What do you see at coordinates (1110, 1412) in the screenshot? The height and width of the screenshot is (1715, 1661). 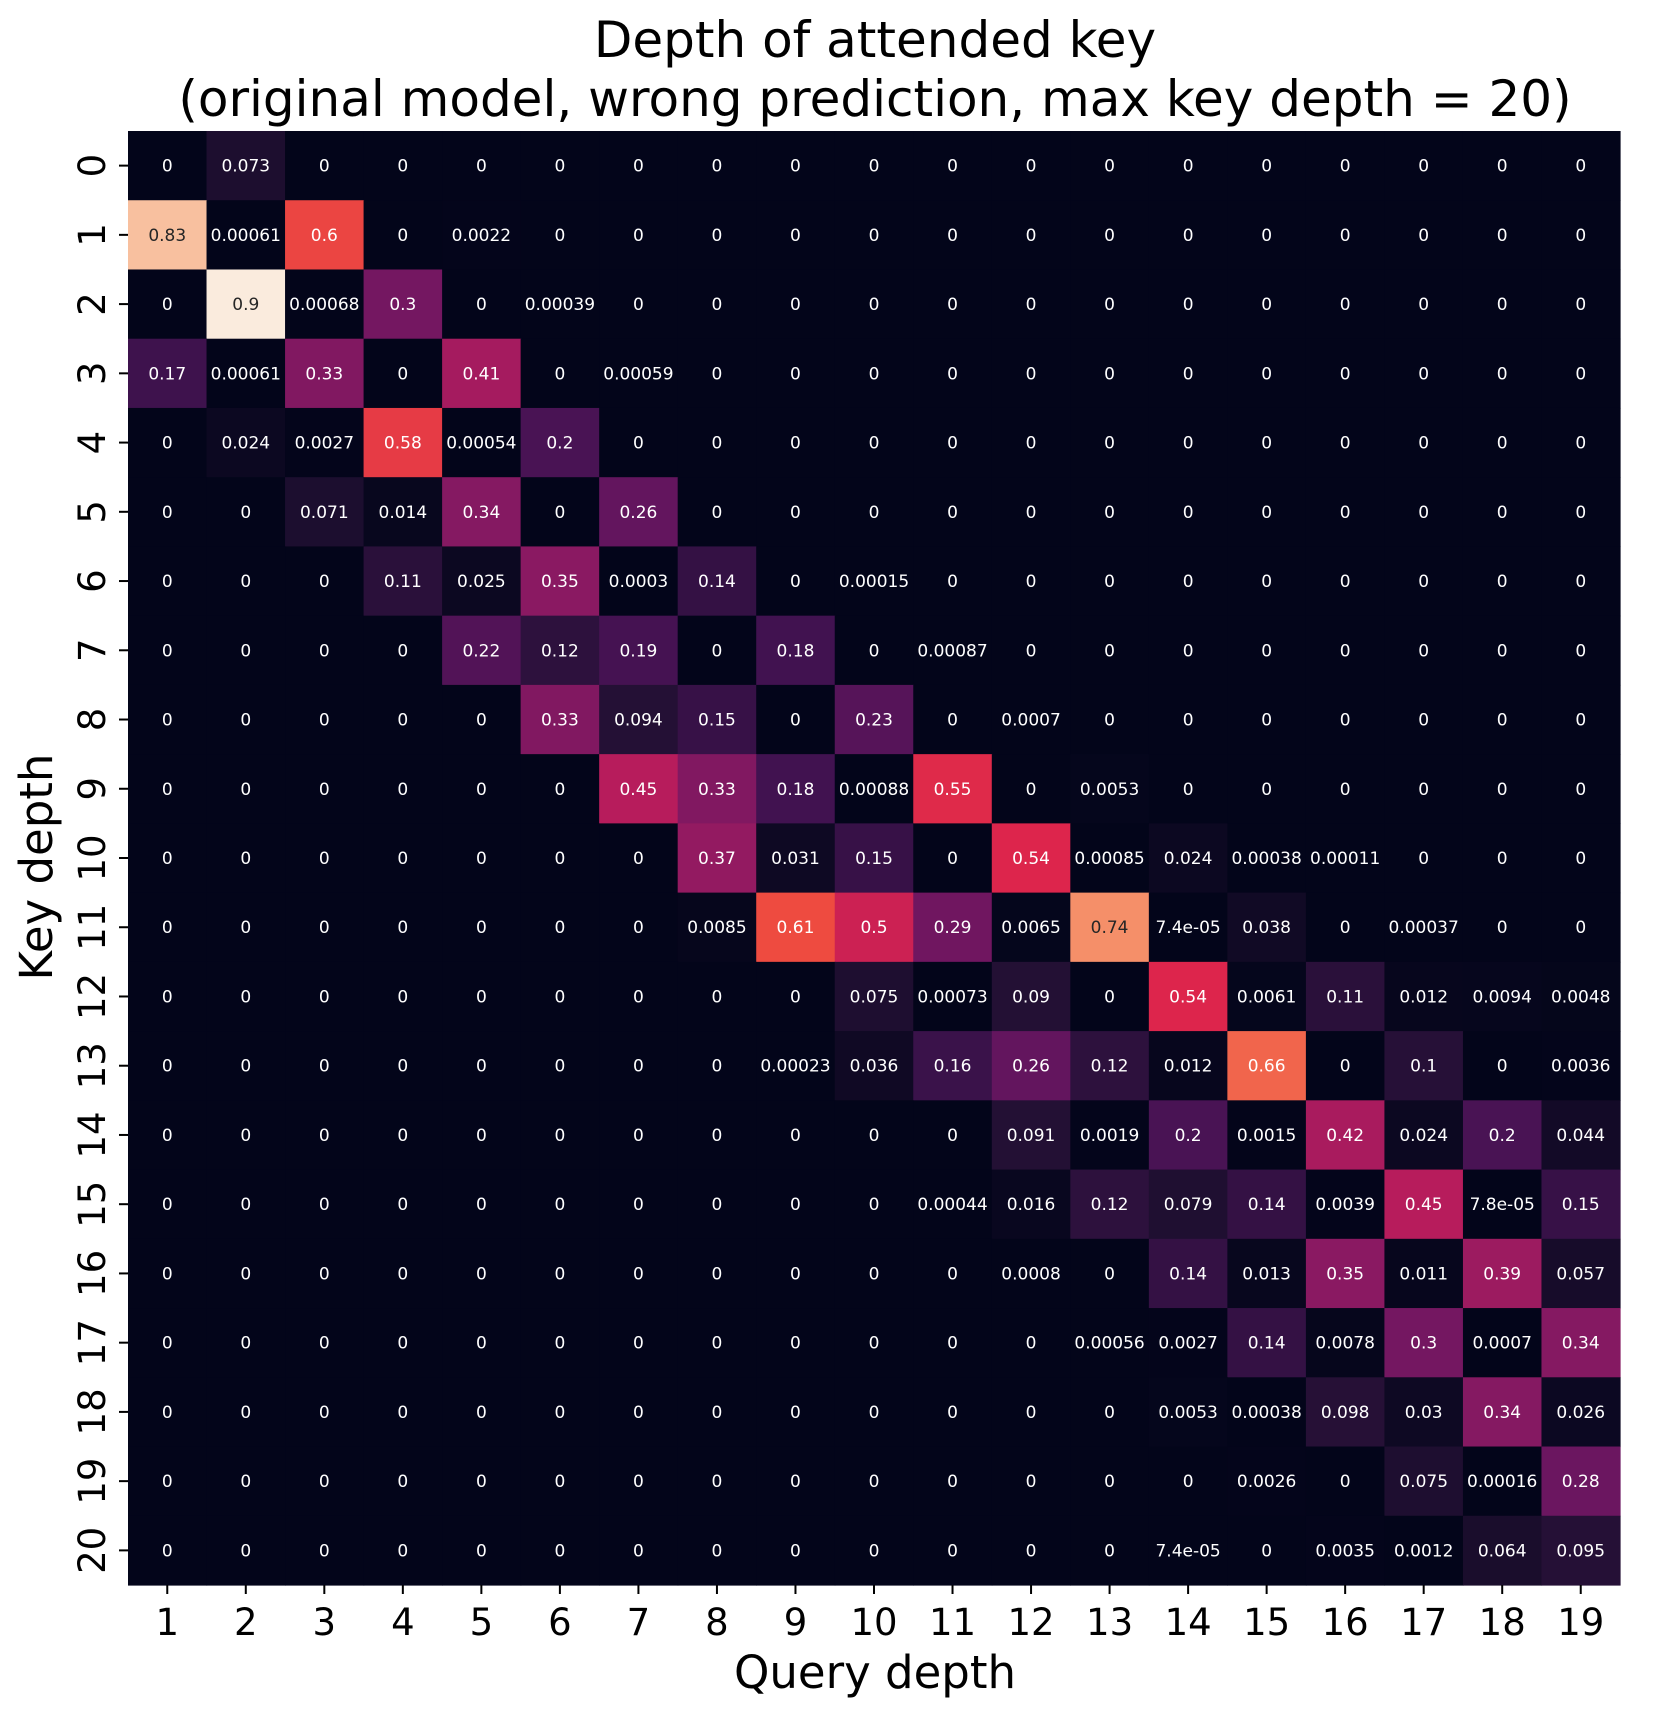 I see `heatmap-cell-r18-c12` at bounding box center [1110, 1412].